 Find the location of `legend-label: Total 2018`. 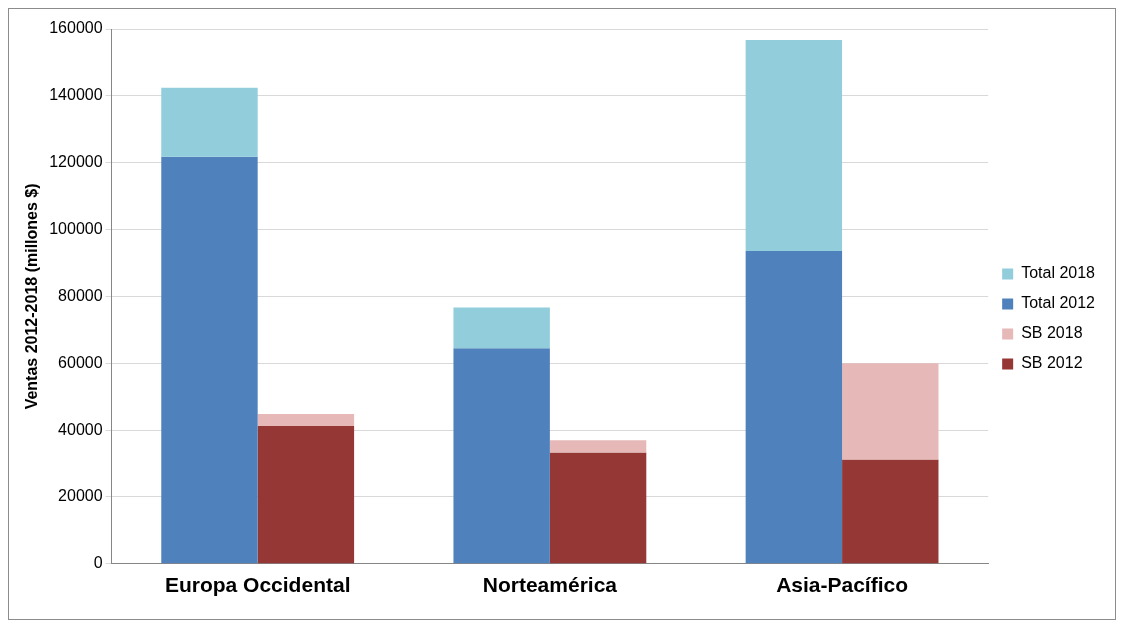

legend-label: Total 2018 is located at coordinates (1058, 273).